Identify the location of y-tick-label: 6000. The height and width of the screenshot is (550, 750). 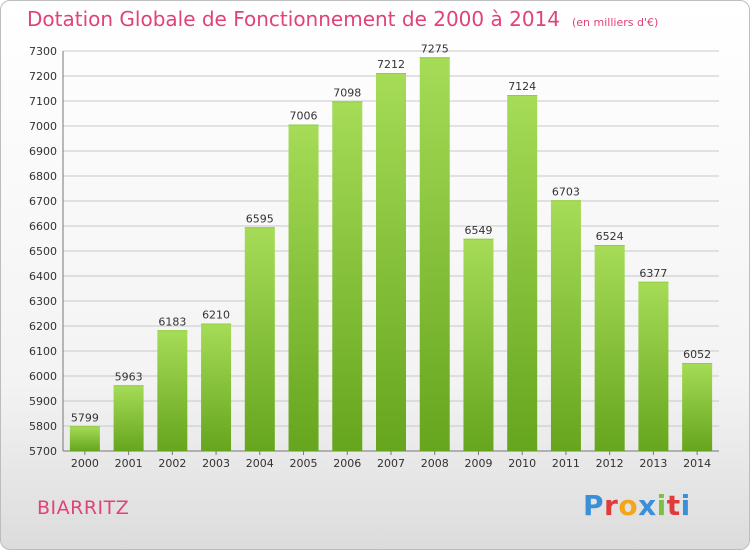
(43, 376).